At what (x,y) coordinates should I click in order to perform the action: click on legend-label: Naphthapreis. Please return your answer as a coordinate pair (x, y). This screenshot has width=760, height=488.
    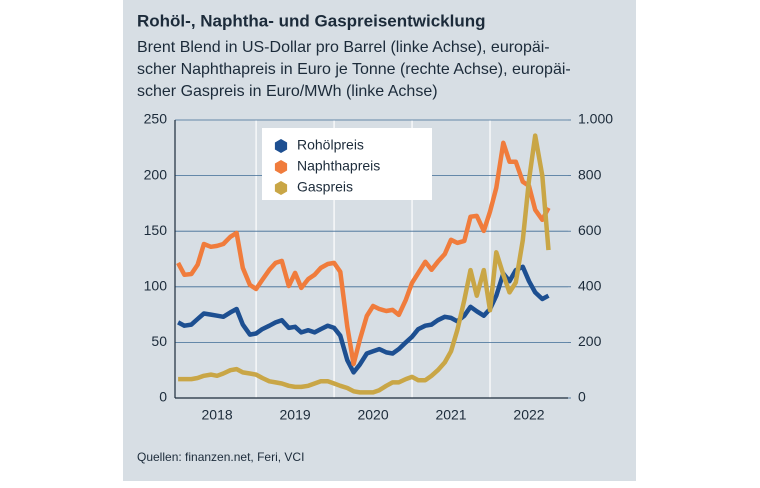
    Looking at the image, I should click on (338, 166).